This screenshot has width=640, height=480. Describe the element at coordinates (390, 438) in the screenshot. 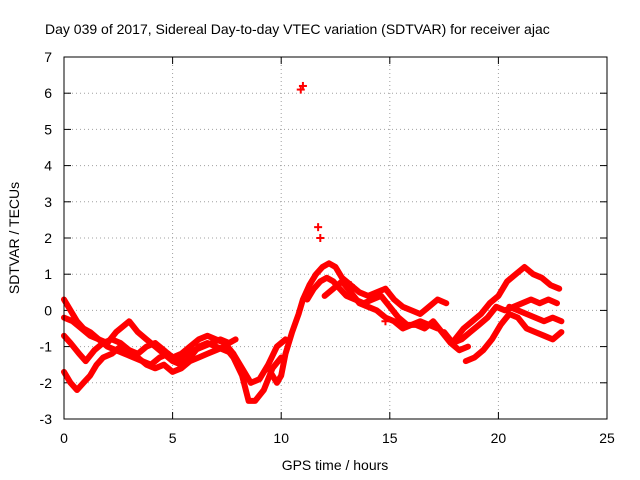

I see `x-tick-label: 15` at that location.